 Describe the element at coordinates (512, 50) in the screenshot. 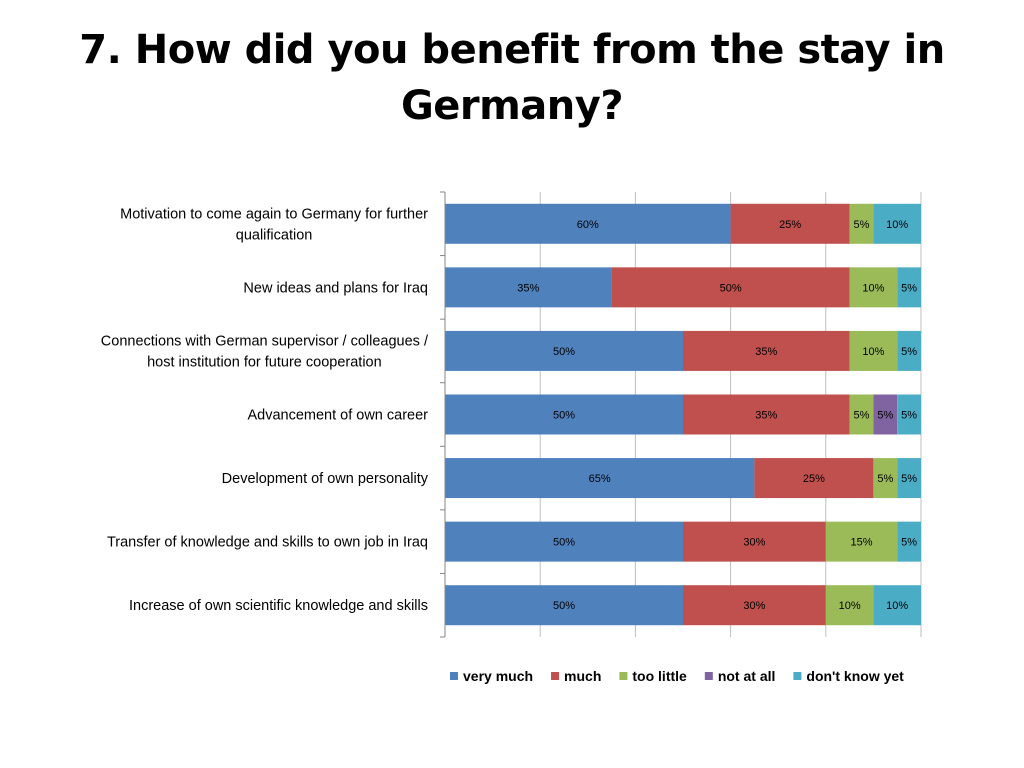

I see `title-line-1: 7. How did you benefit from the stay in` at that location.